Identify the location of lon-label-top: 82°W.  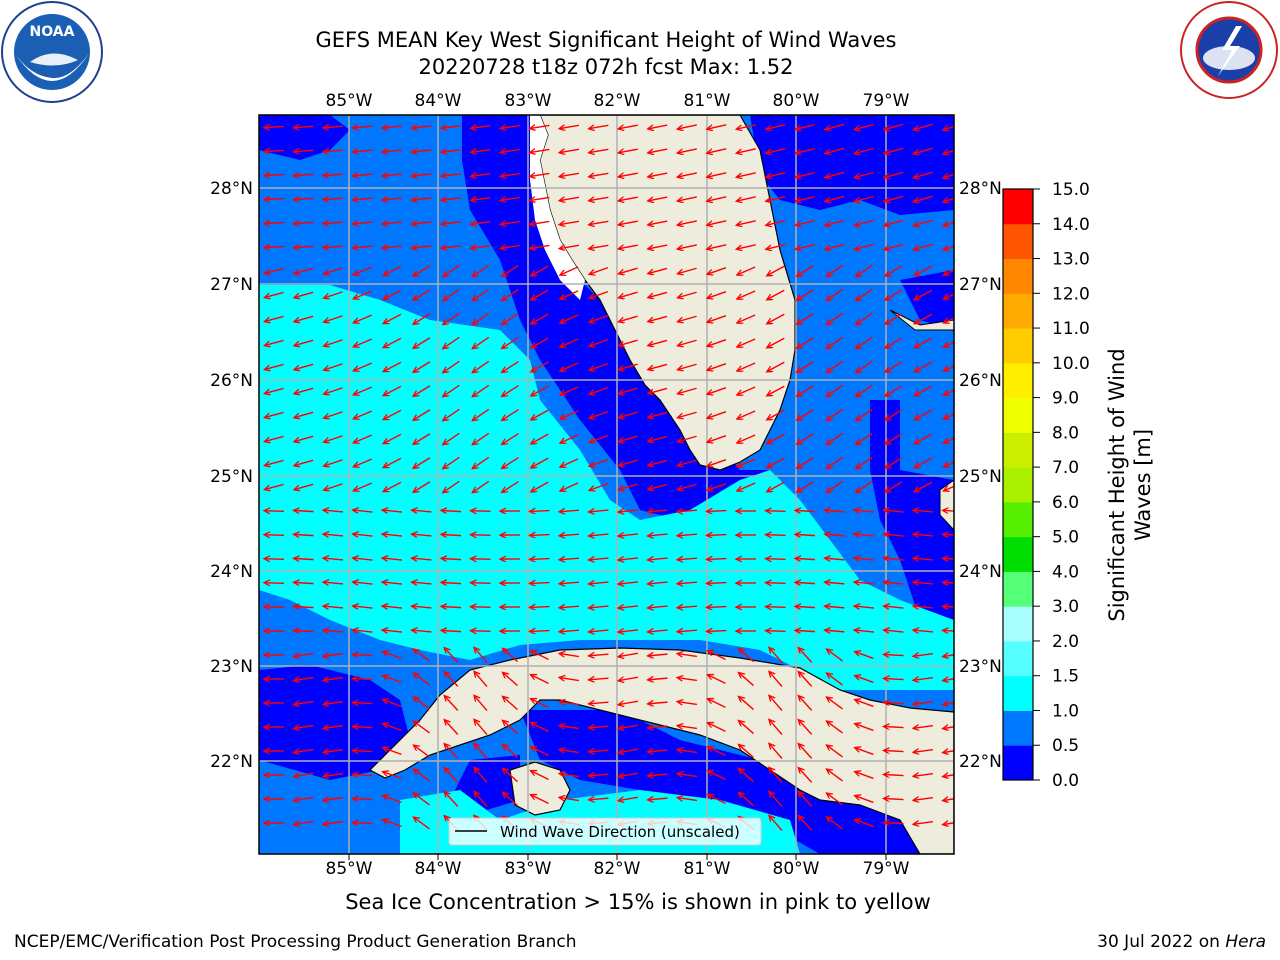
(617, 101).